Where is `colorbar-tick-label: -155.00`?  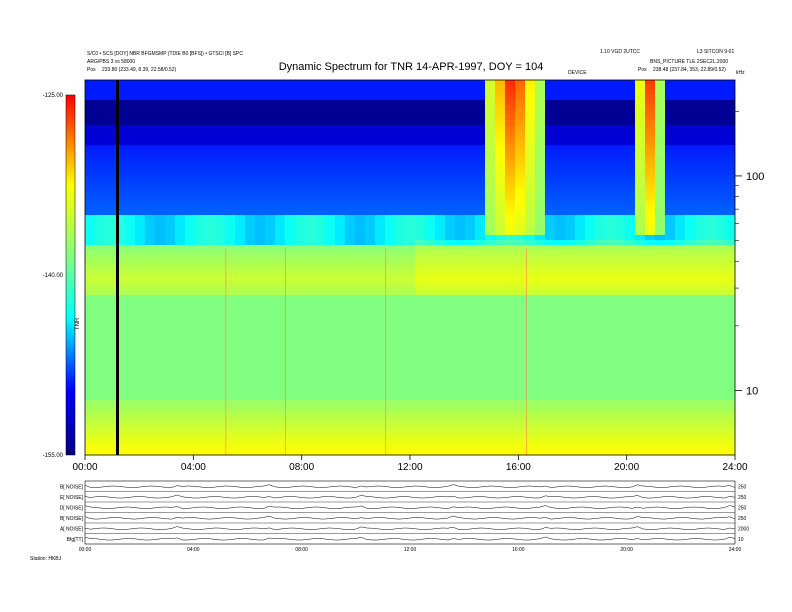 colorbar-tick-label: -155.00 is located at coordinates (53, 456).